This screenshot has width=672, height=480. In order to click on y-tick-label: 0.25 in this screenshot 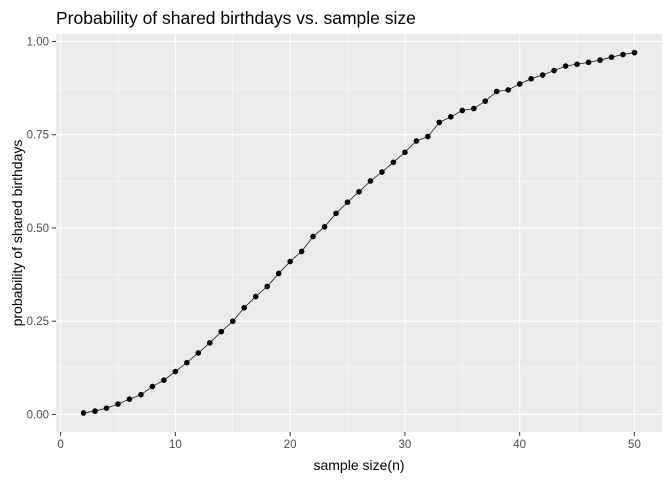, I will do `click(38, 322)`.